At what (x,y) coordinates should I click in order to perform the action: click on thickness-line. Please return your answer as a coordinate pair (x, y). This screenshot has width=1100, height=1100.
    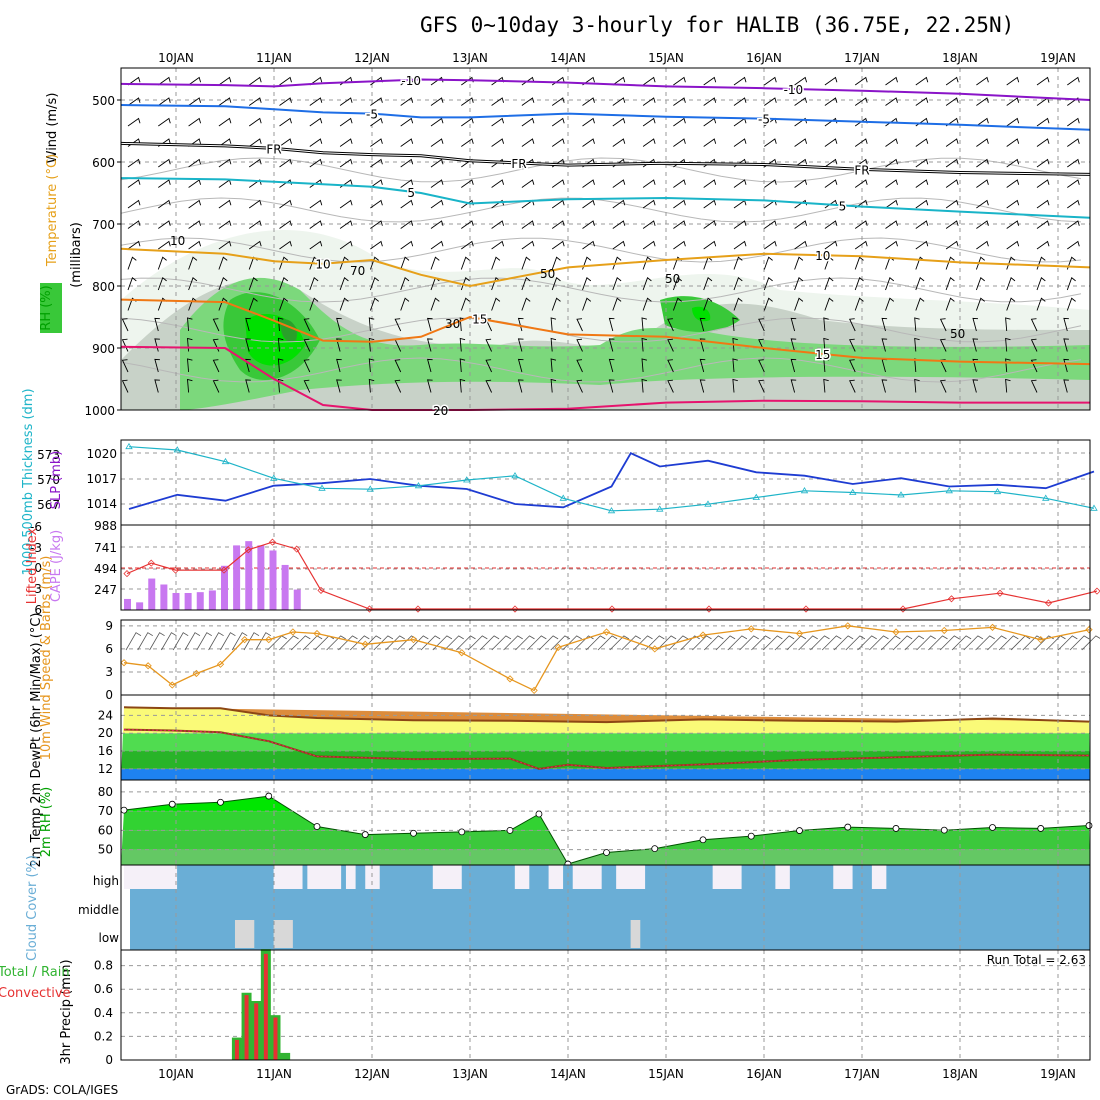
    Looking at the image, I should click on (611, 479).